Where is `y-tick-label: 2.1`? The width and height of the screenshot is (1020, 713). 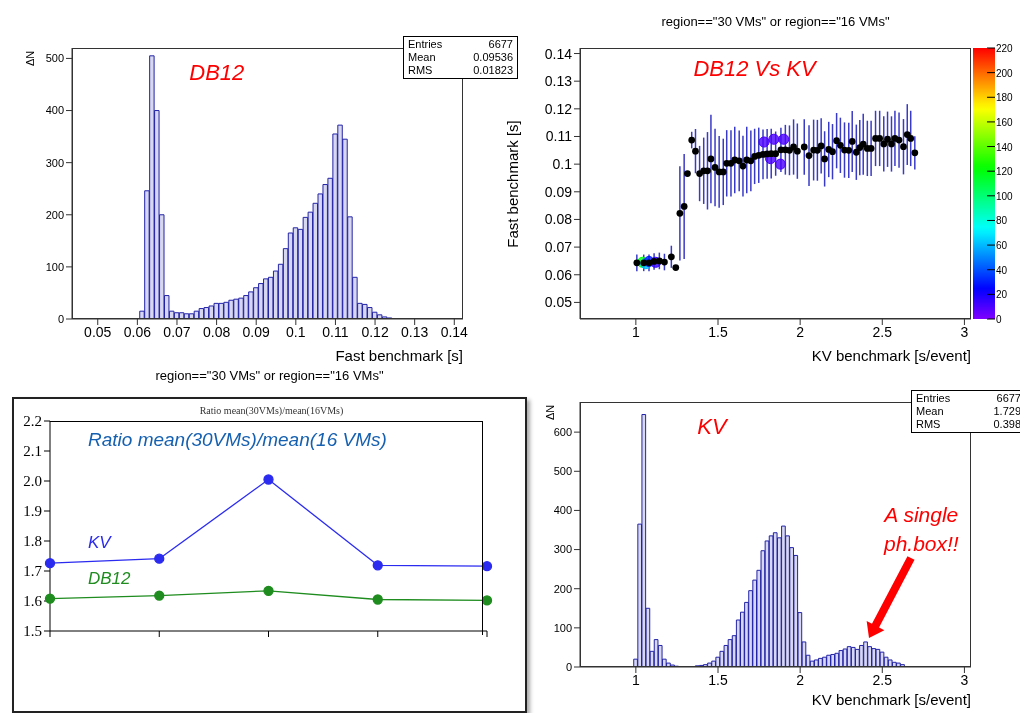
y-tick-label: 2.1 is located at coordinates (32, 451).